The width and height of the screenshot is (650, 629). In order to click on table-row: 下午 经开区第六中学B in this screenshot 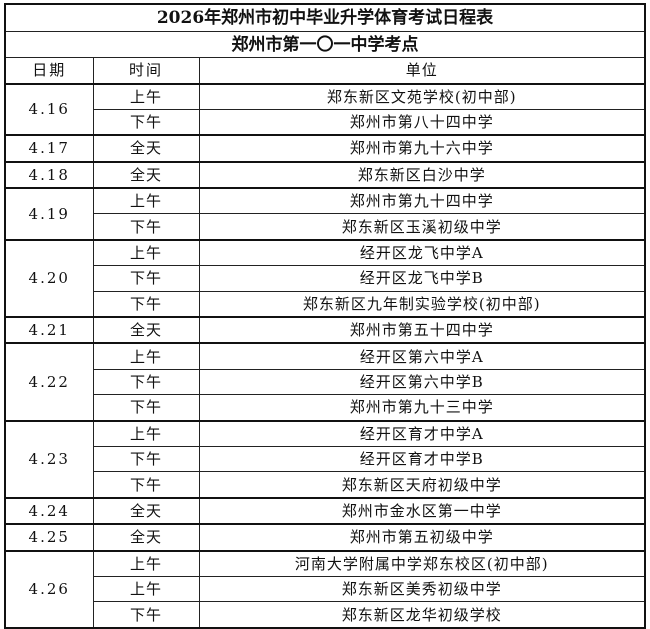, I will do `click(325, 382)`.